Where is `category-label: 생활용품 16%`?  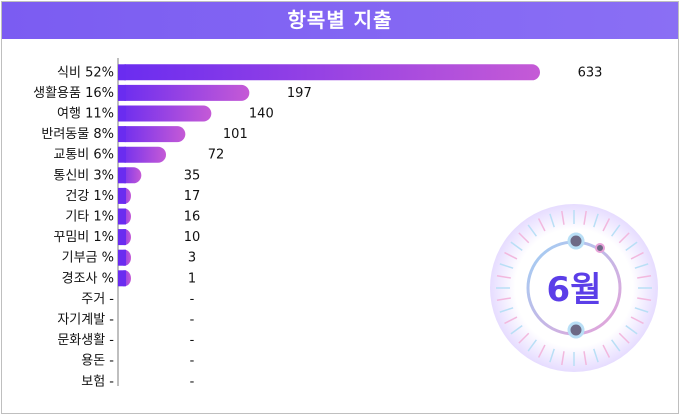 category-label: 생활용품 16% is located at coordinates (73, 93).